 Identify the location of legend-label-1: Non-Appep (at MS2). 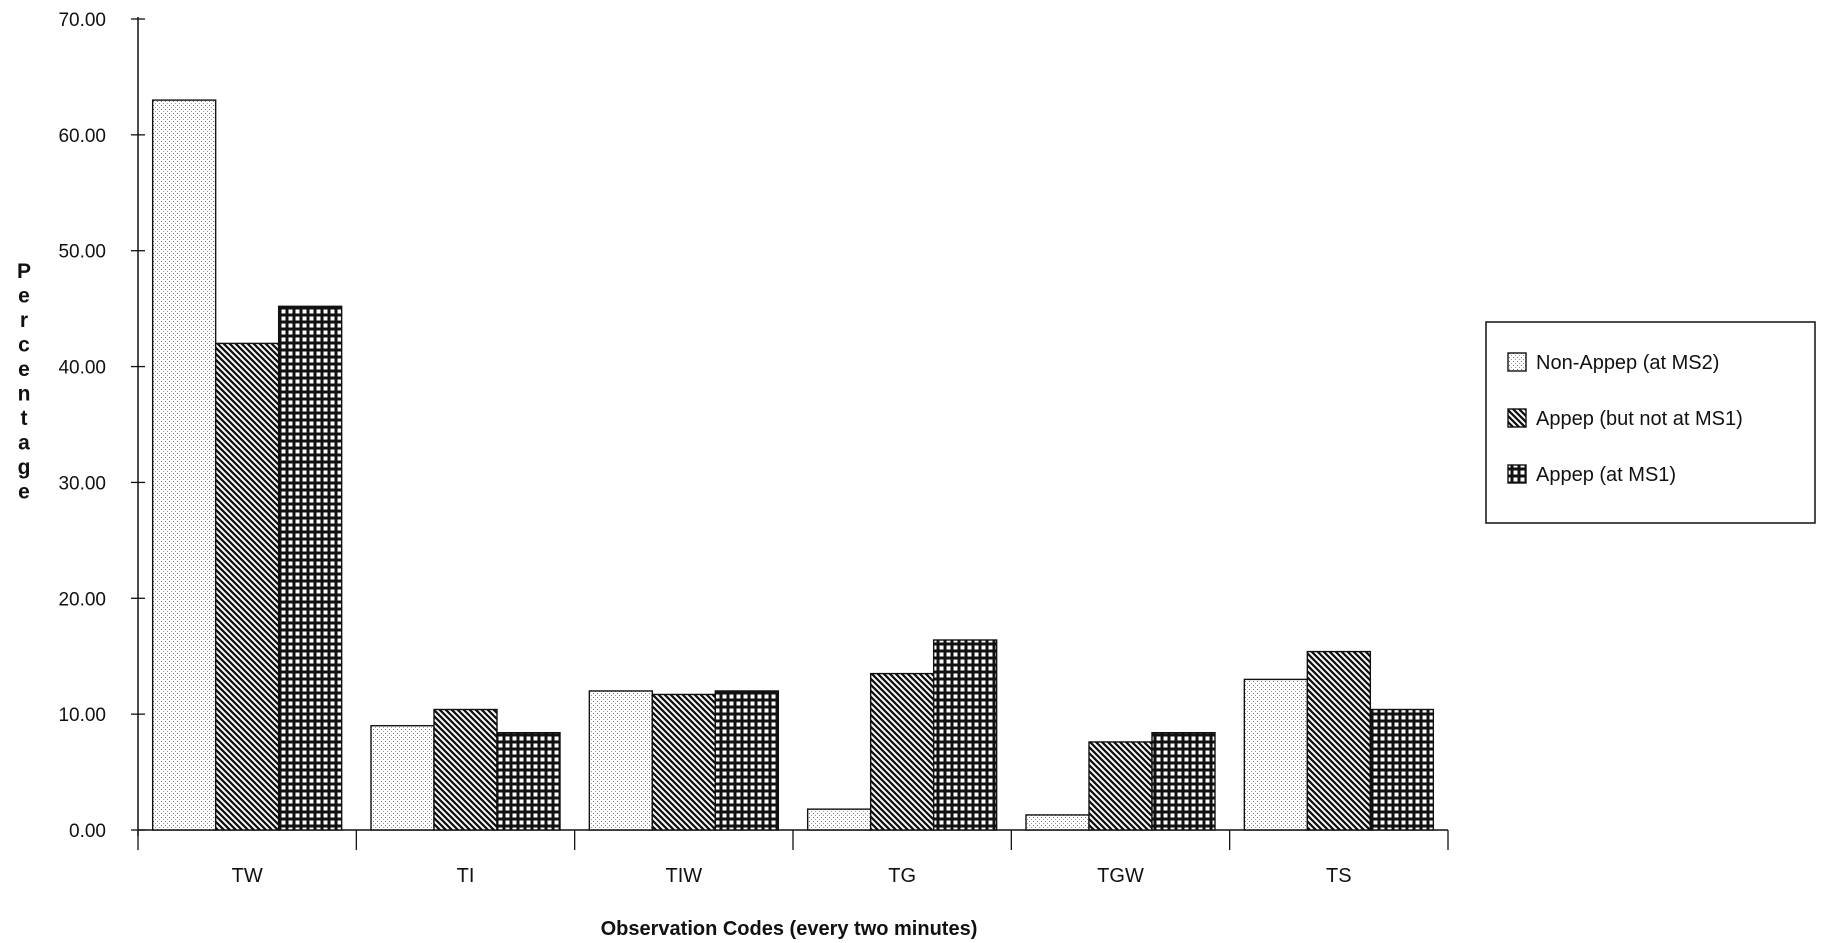
(1627, 363).